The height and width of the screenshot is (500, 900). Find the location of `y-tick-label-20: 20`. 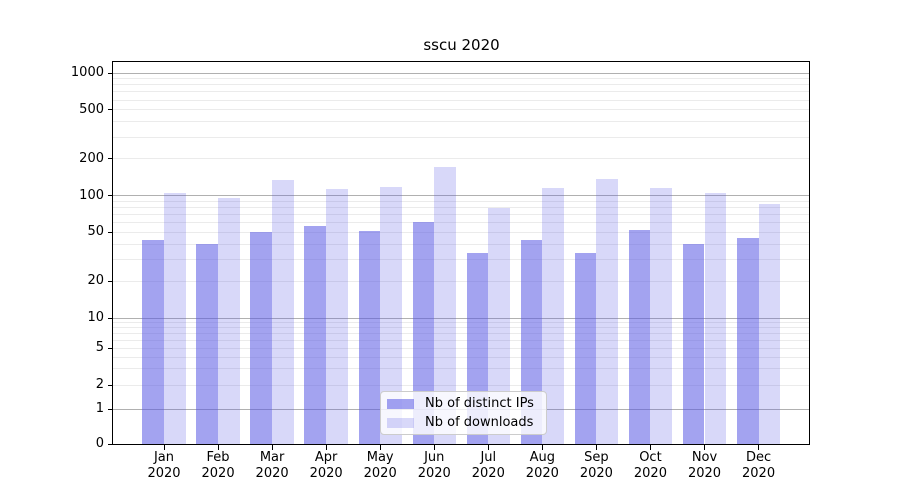

y-tick-label-20: 20 is located at coordinates (95, 281).